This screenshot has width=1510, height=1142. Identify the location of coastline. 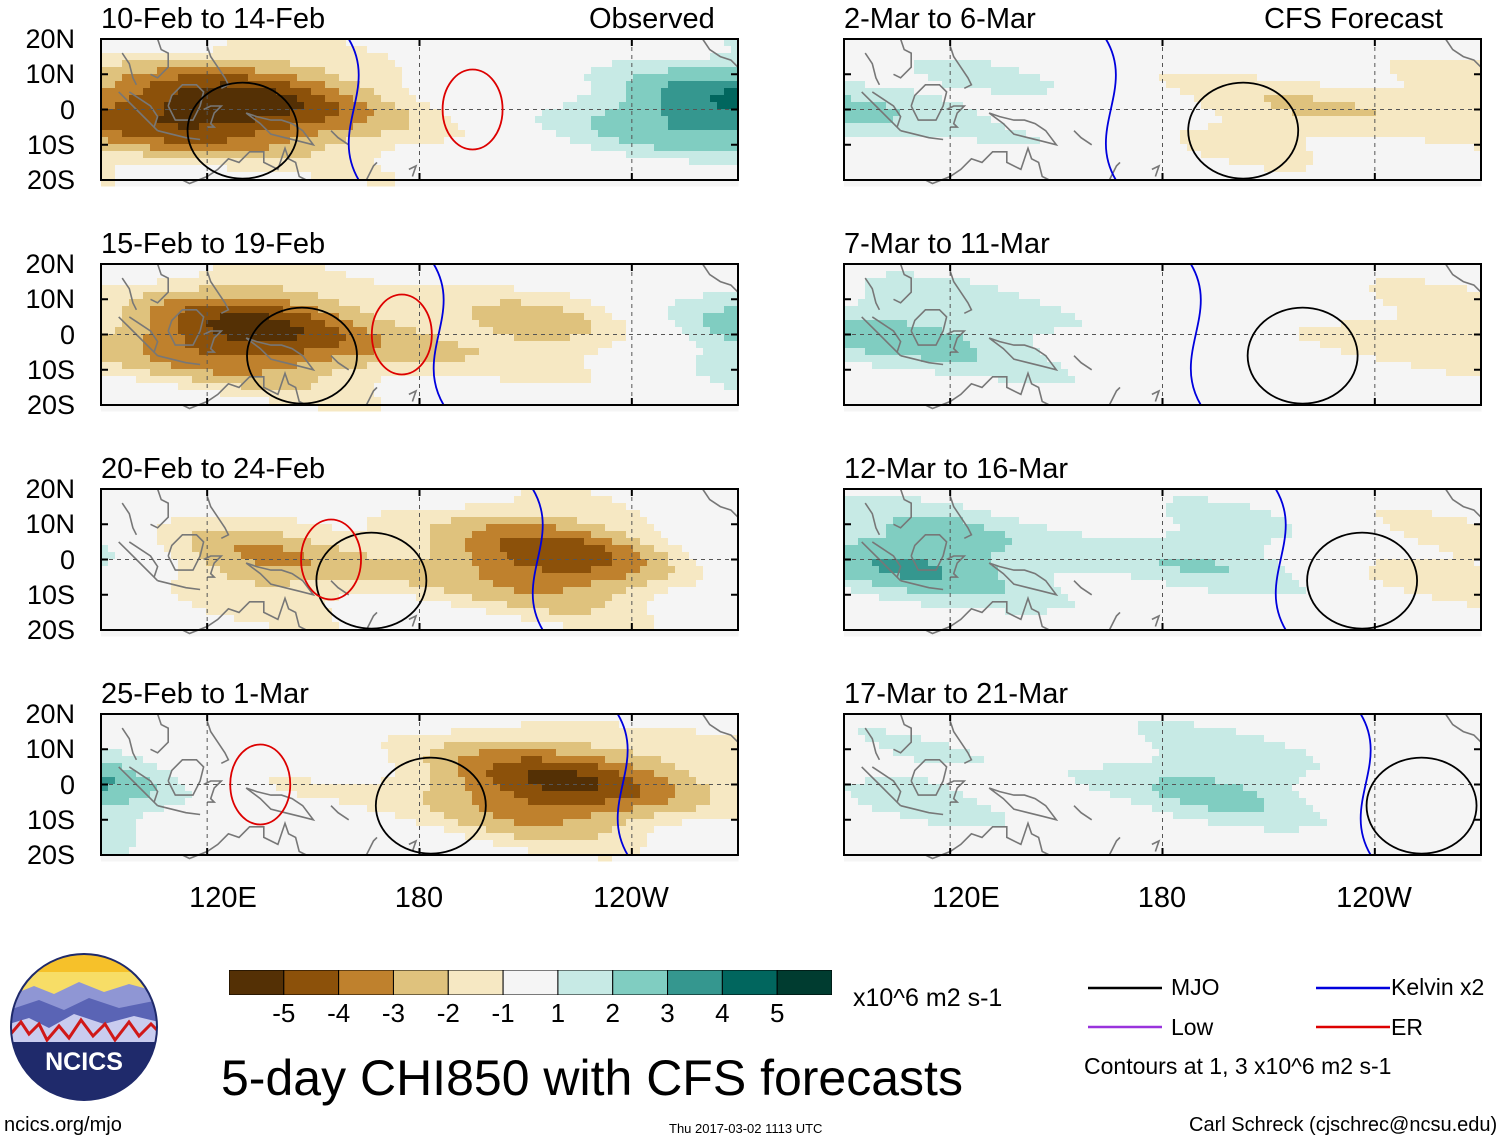
(186, 102).